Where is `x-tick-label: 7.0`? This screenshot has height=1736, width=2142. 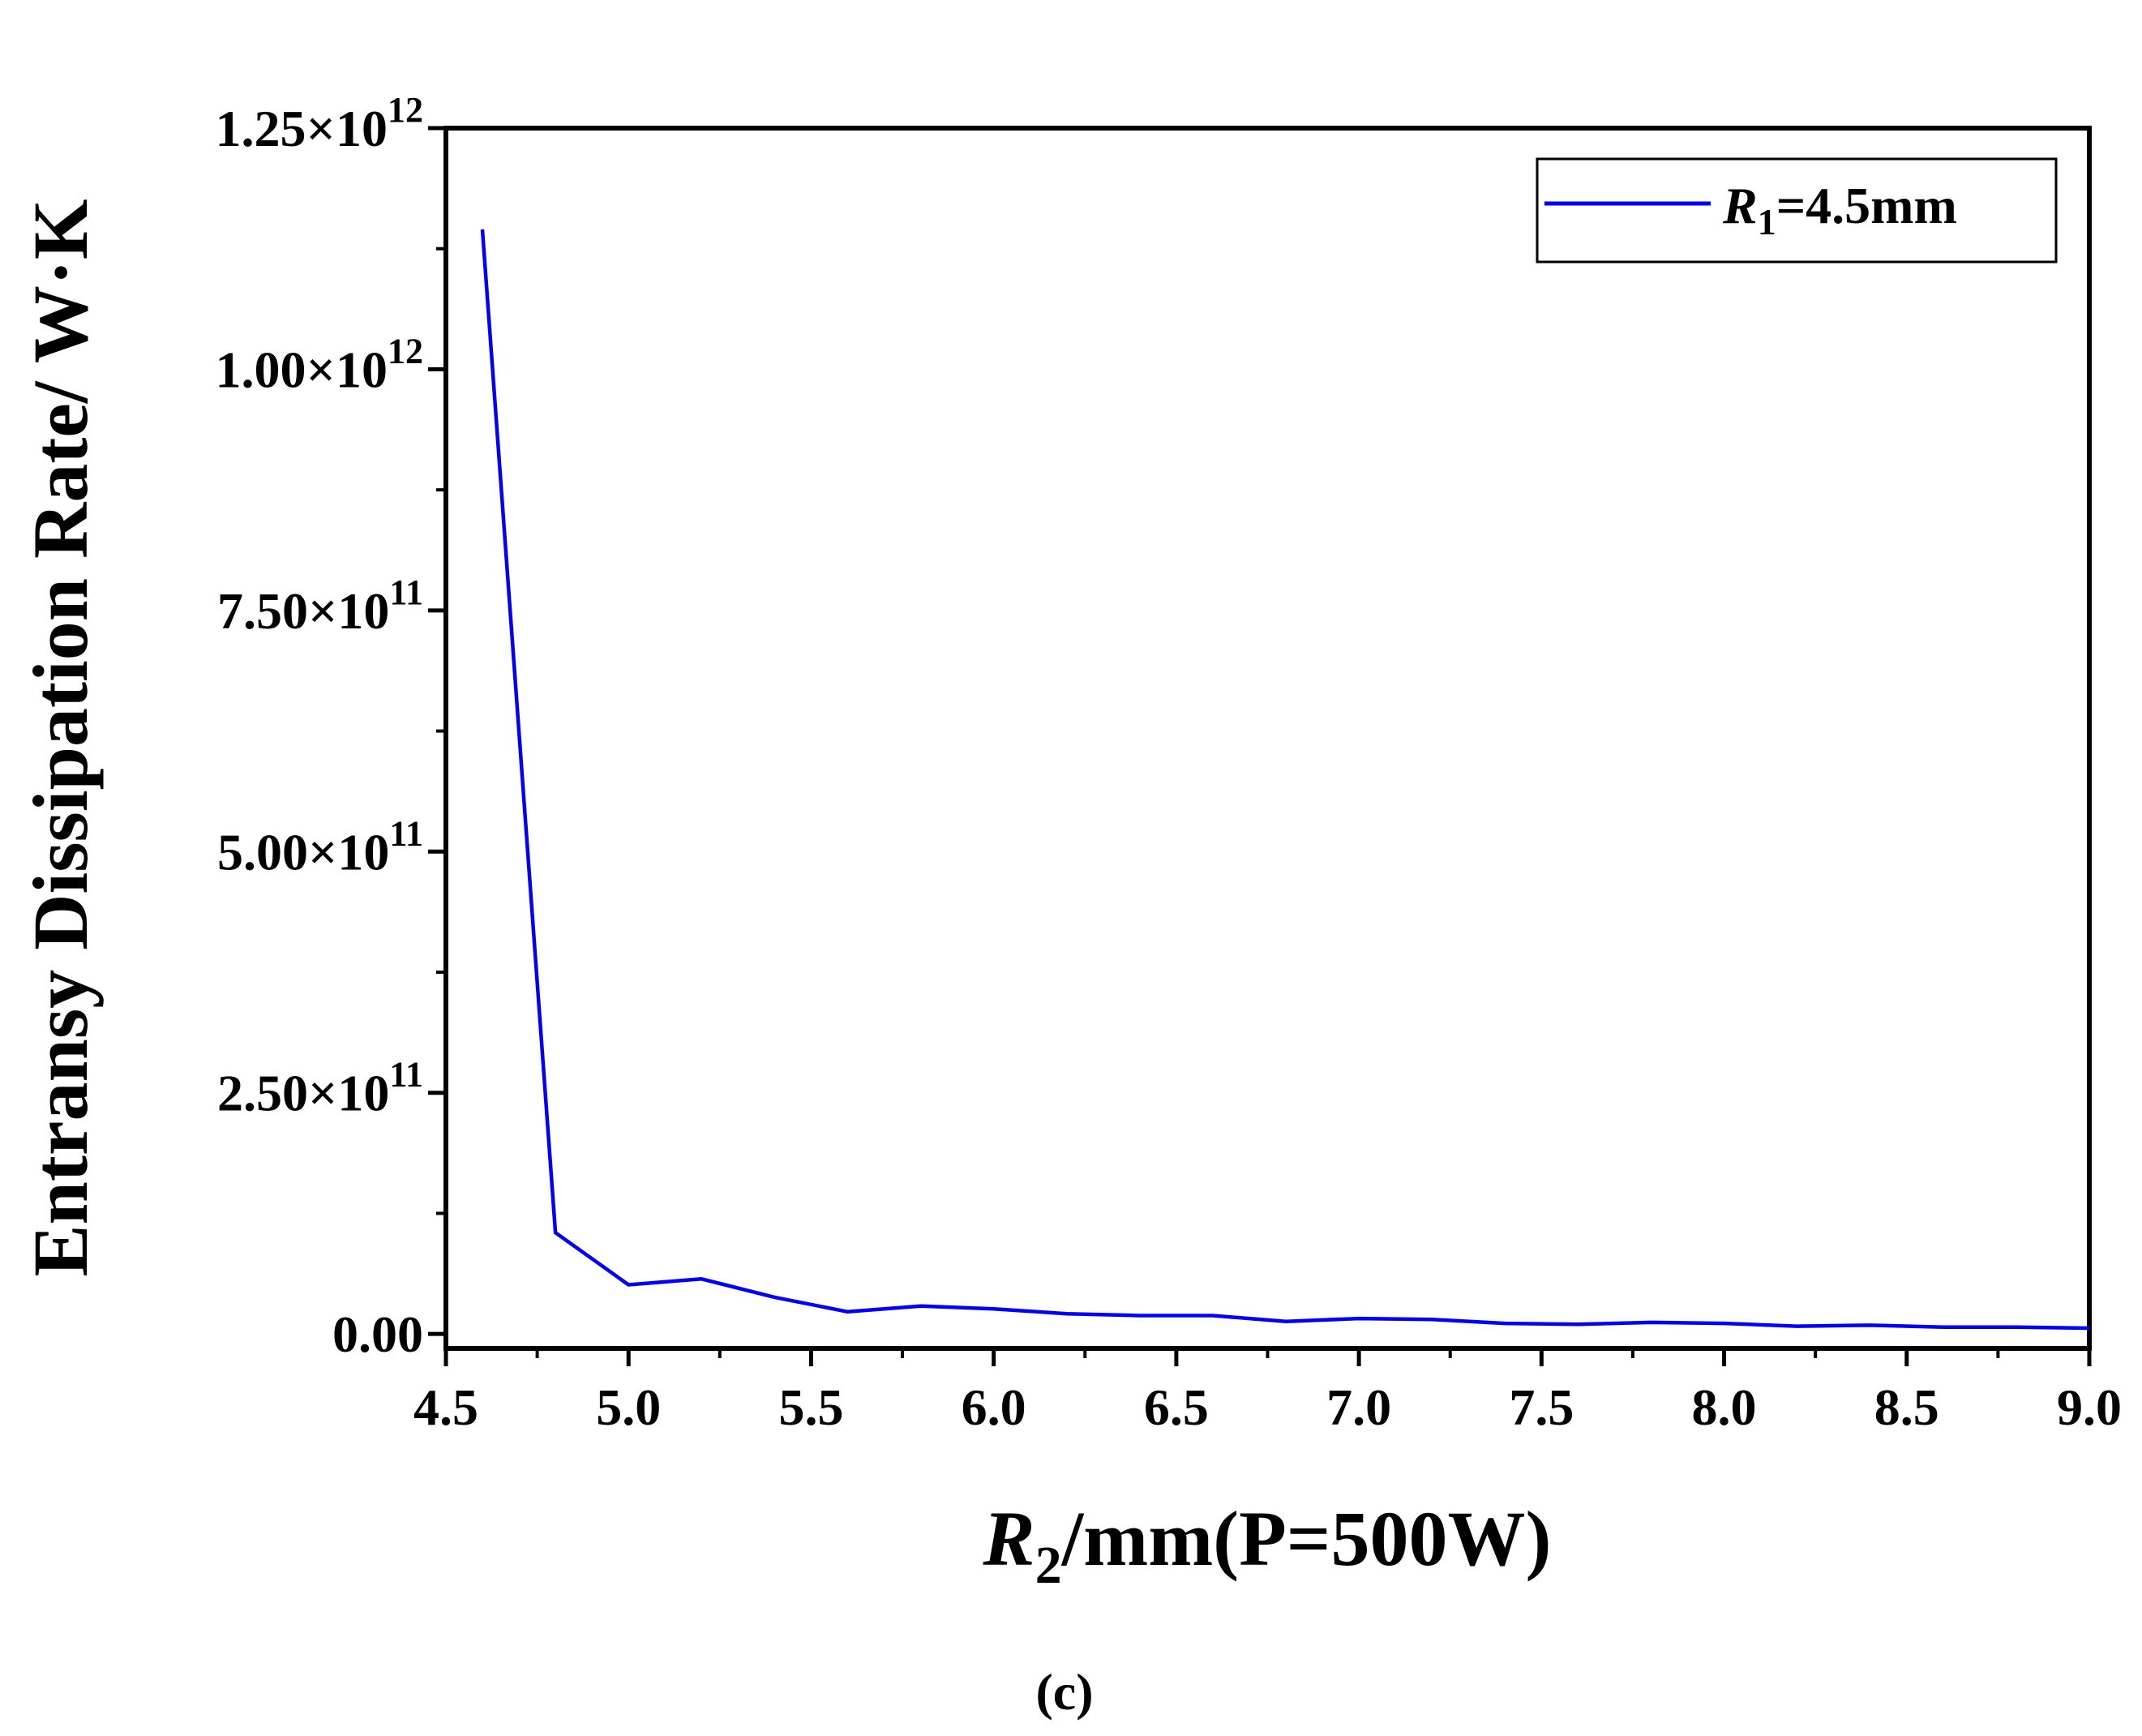 x-tick-label: 7.0 is located at coordinates (1359, 1407).